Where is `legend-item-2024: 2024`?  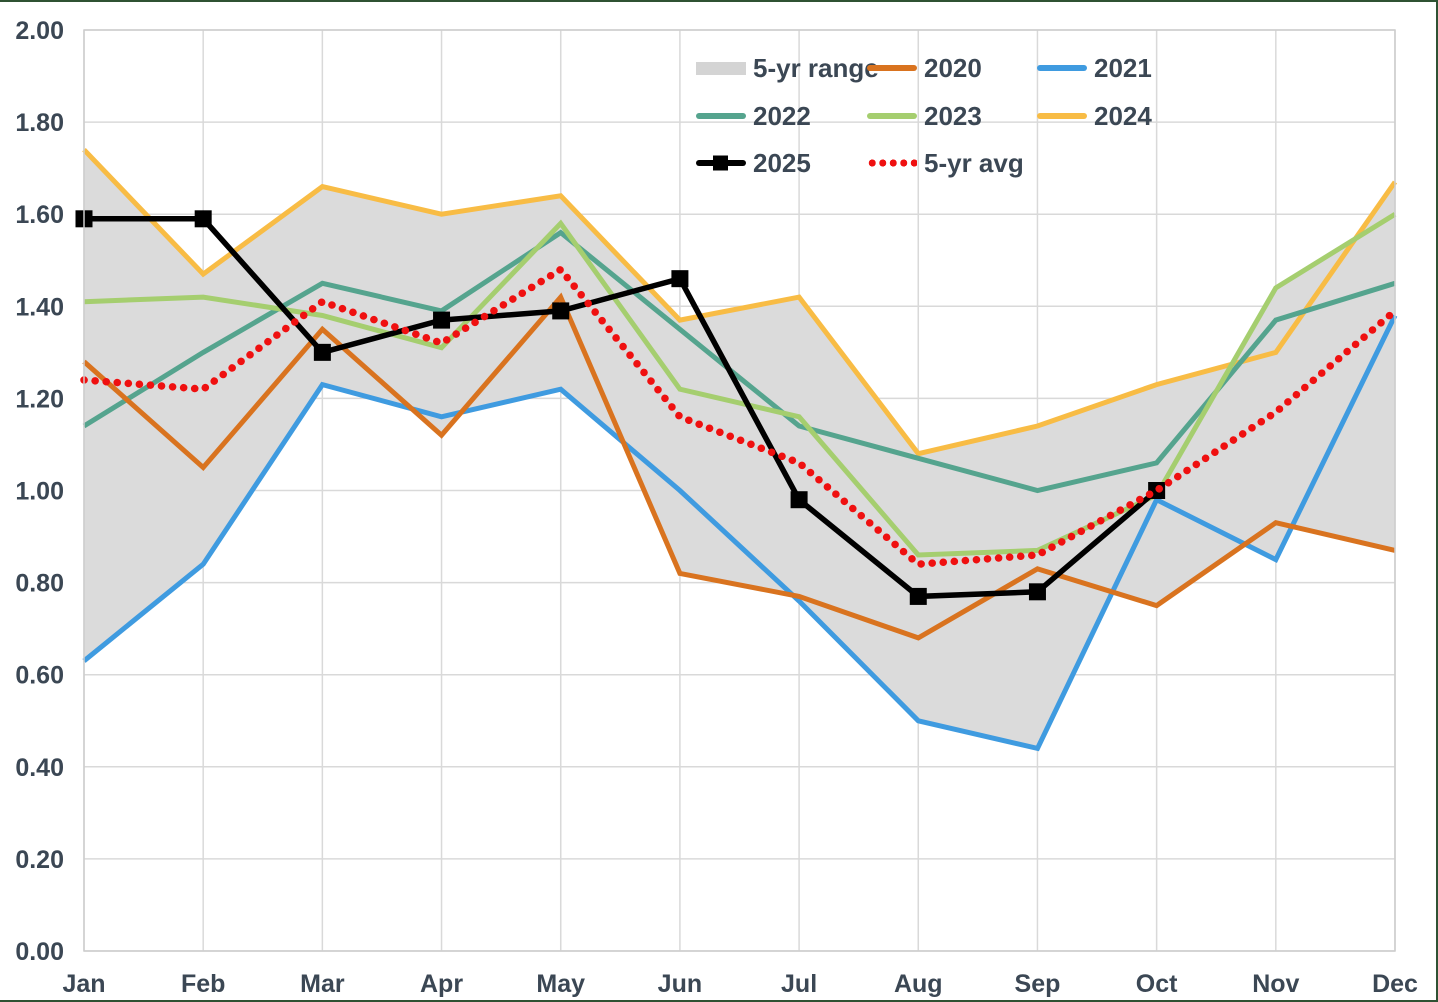
legend-item-2024: 2024 is located at coordinates (1094, 115).